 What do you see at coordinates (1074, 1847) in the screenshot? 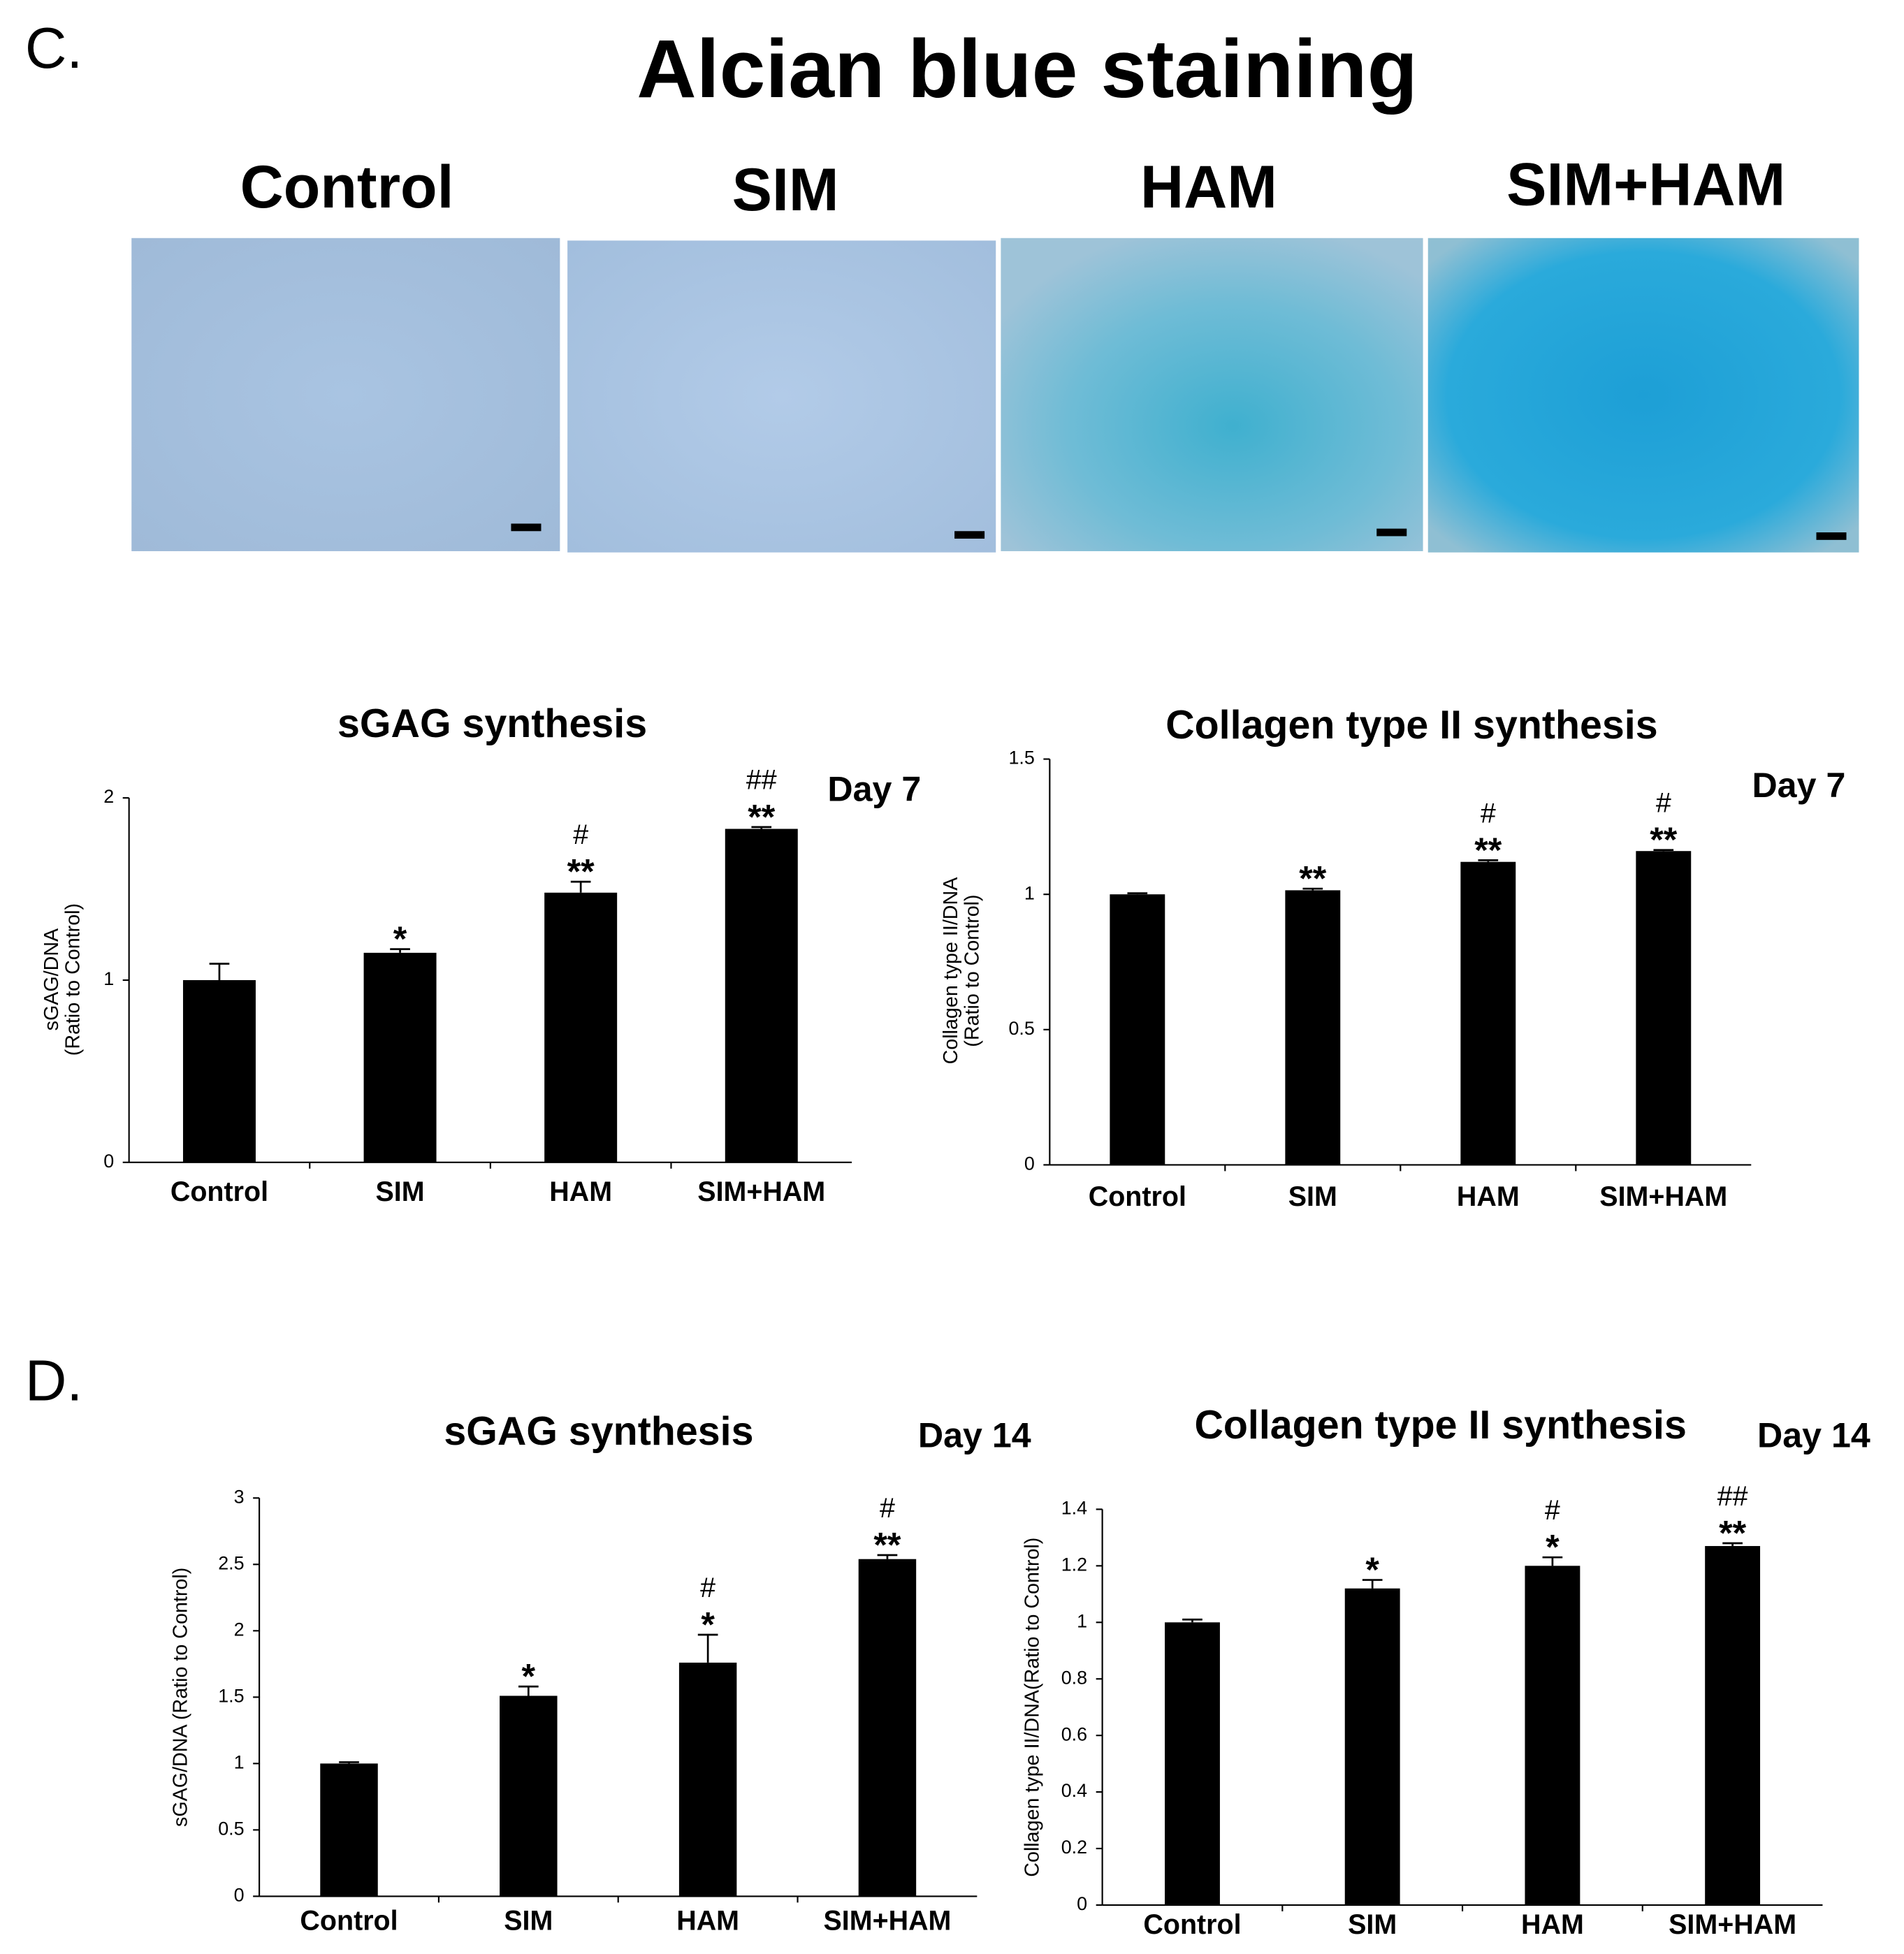
I see `y-tick-label: 0.2` at bounding box center [1074, 1847].